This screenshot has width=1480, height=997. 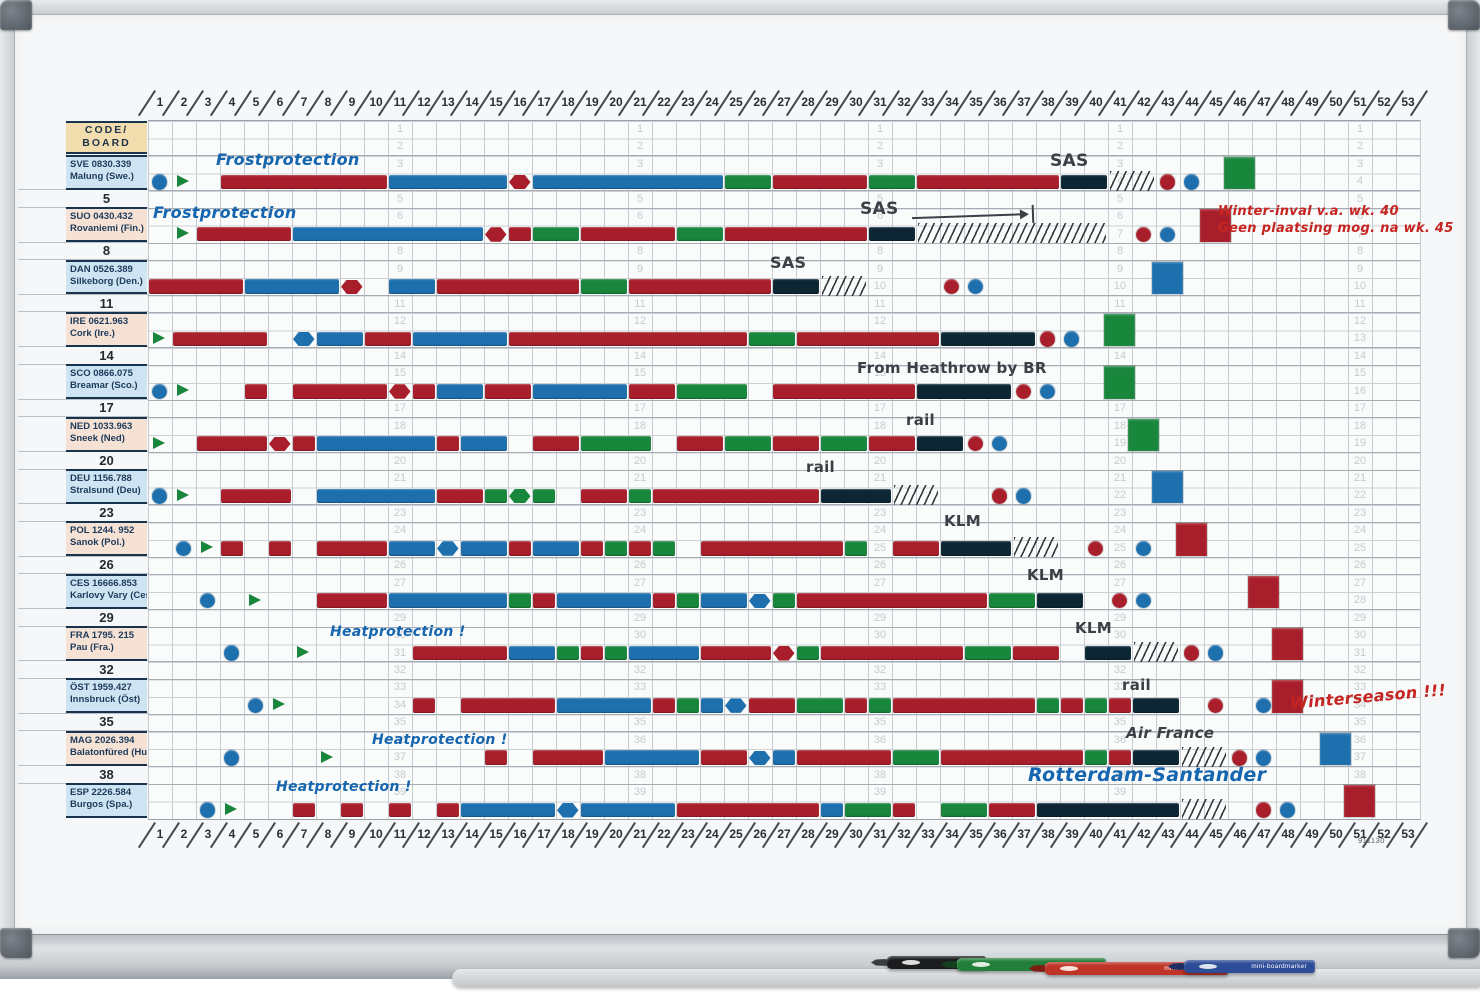 What do you see at coordinates (1144, 834) in the screenshot?
I see `week-number: 42` at bounding box center [1144, 834].